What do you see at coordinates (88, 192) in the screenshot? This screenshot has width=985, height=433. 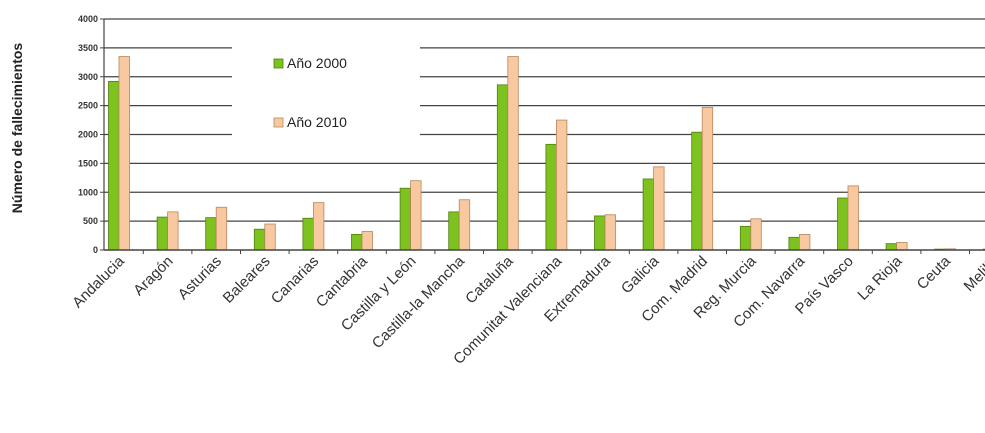 I see `y-tick-label: 1000` at bounding box center [88, 192].